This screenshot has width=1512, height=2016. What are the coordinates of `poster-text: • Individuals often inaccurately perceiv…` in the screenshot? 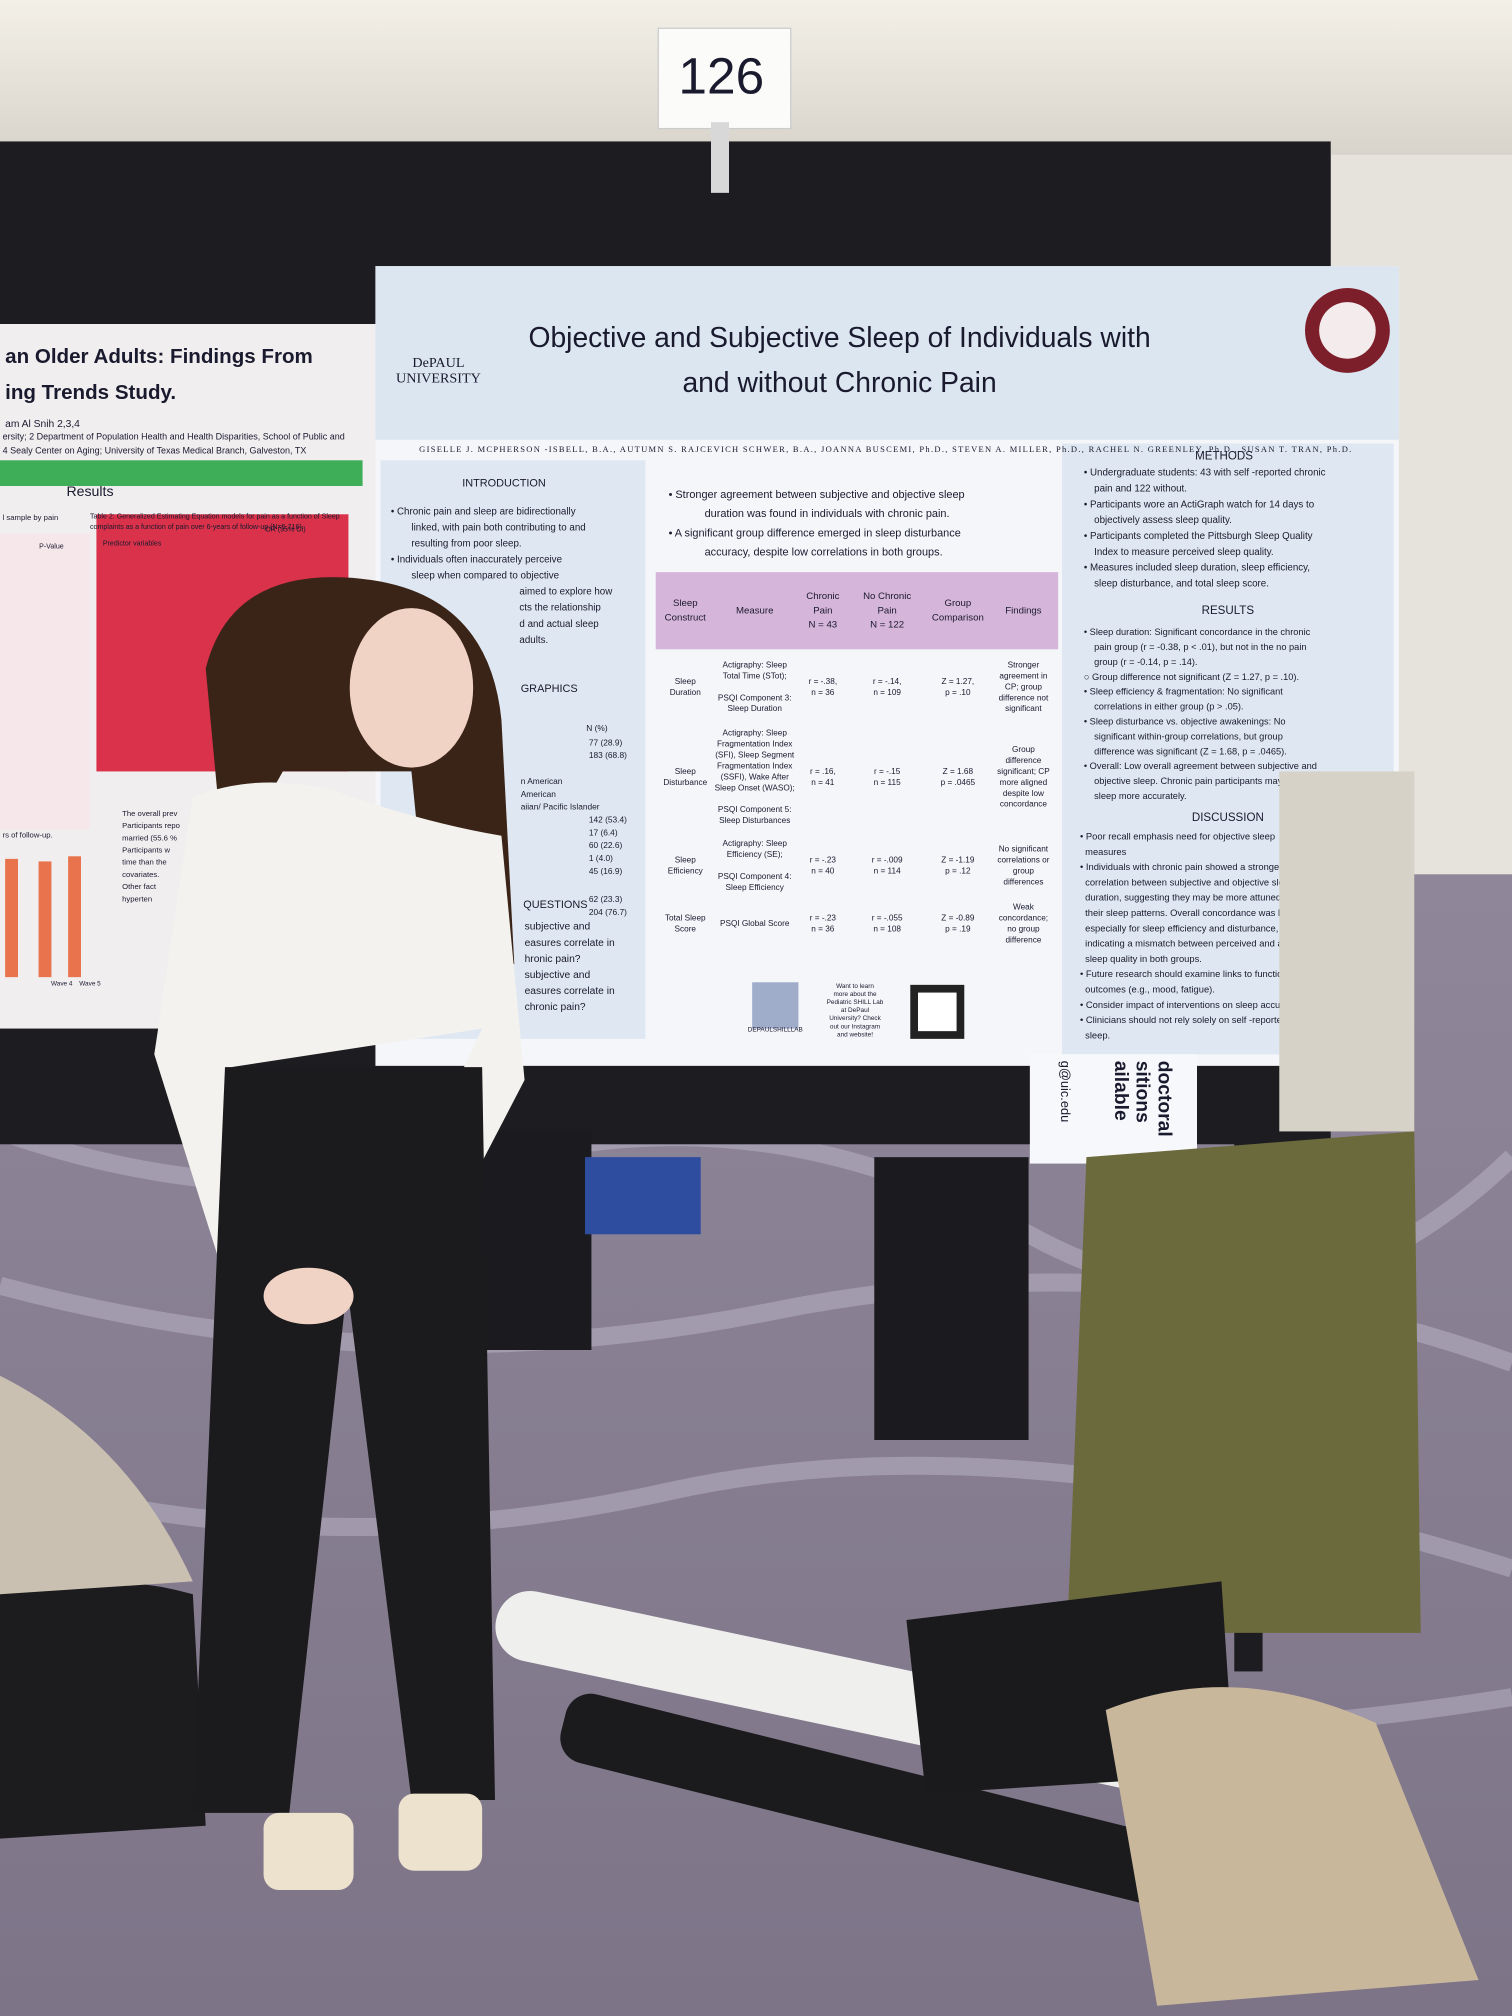 It's located at (476, 560).